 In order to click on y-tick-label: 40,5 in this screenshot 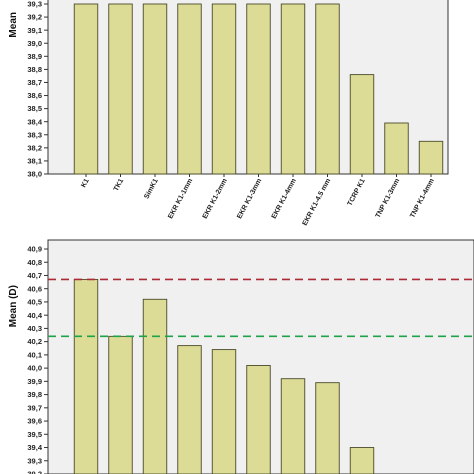, I will do `click(34, 302)`.